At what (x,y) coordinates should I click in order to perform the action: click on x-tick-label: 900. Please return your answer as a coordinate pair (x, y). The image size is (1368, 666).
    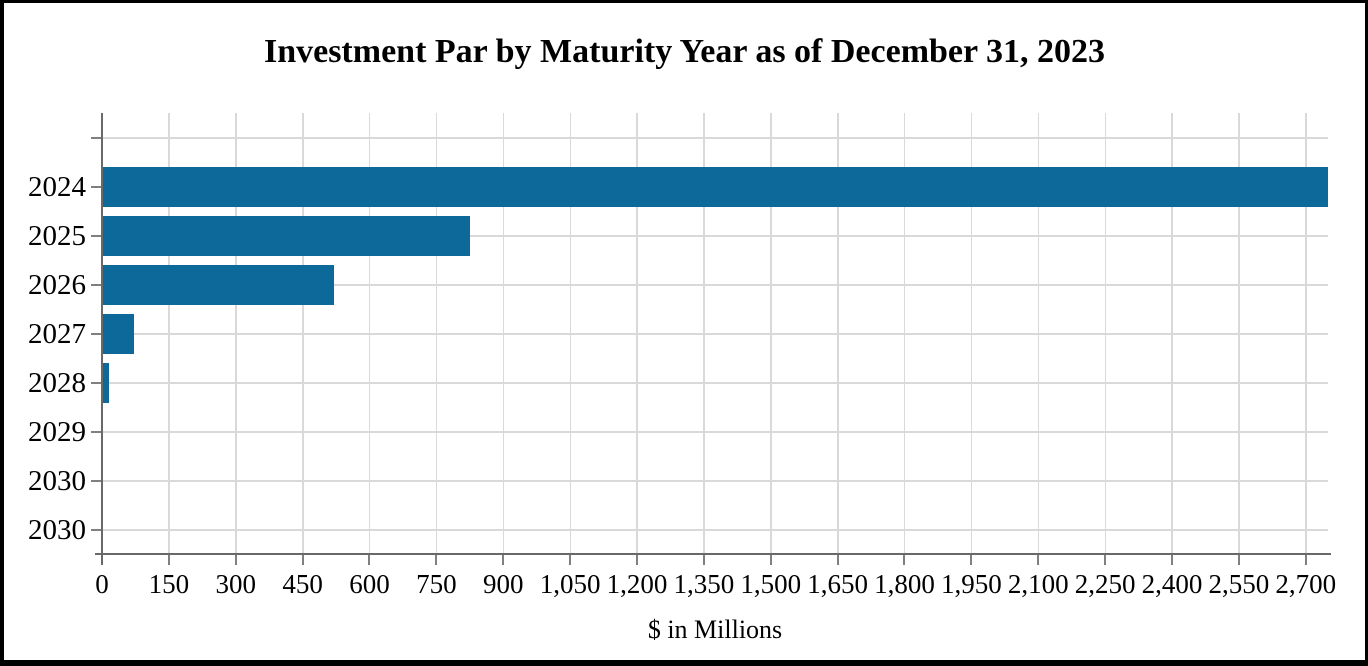
    Looking at the image, I should click on (503, 584).